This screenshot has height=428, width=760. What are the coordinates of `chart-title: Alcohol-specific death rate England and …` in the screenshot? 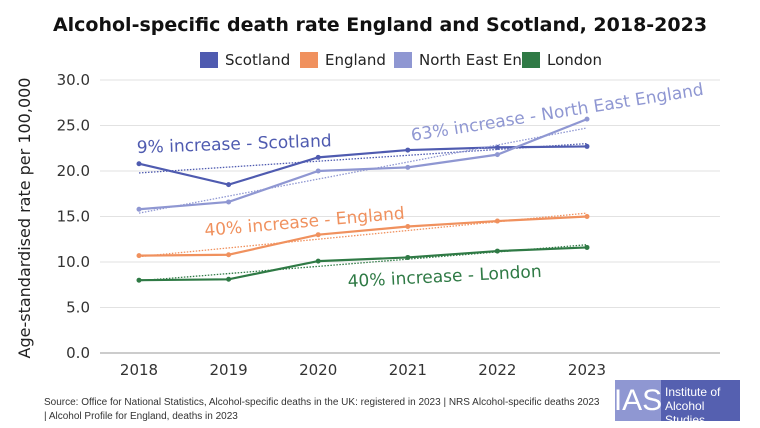 It's located at (380, 25).